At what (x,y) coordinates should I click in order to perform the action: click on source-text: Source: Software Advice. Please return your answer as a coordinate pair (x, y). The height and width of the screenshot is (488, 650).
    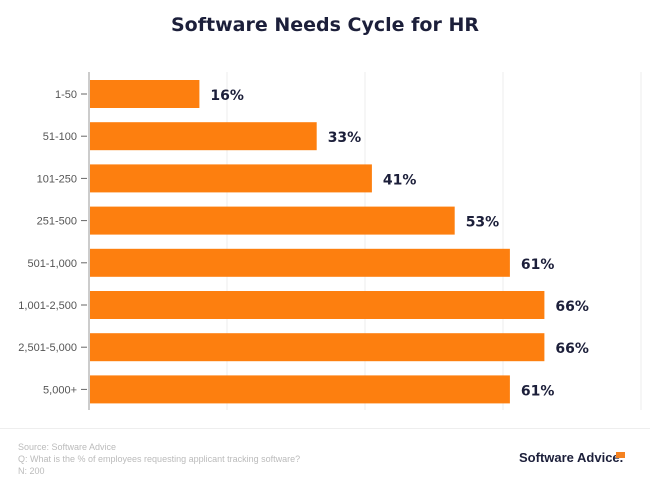
    Looking at the image, I should click on (67, 447).